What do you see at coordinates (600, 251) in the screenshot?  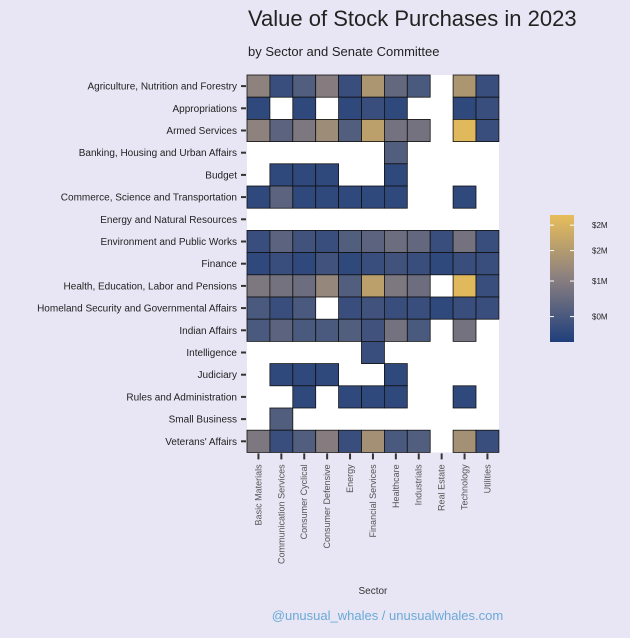 I see `legend-tick-label: $2M` at bounding box center [600, 251].